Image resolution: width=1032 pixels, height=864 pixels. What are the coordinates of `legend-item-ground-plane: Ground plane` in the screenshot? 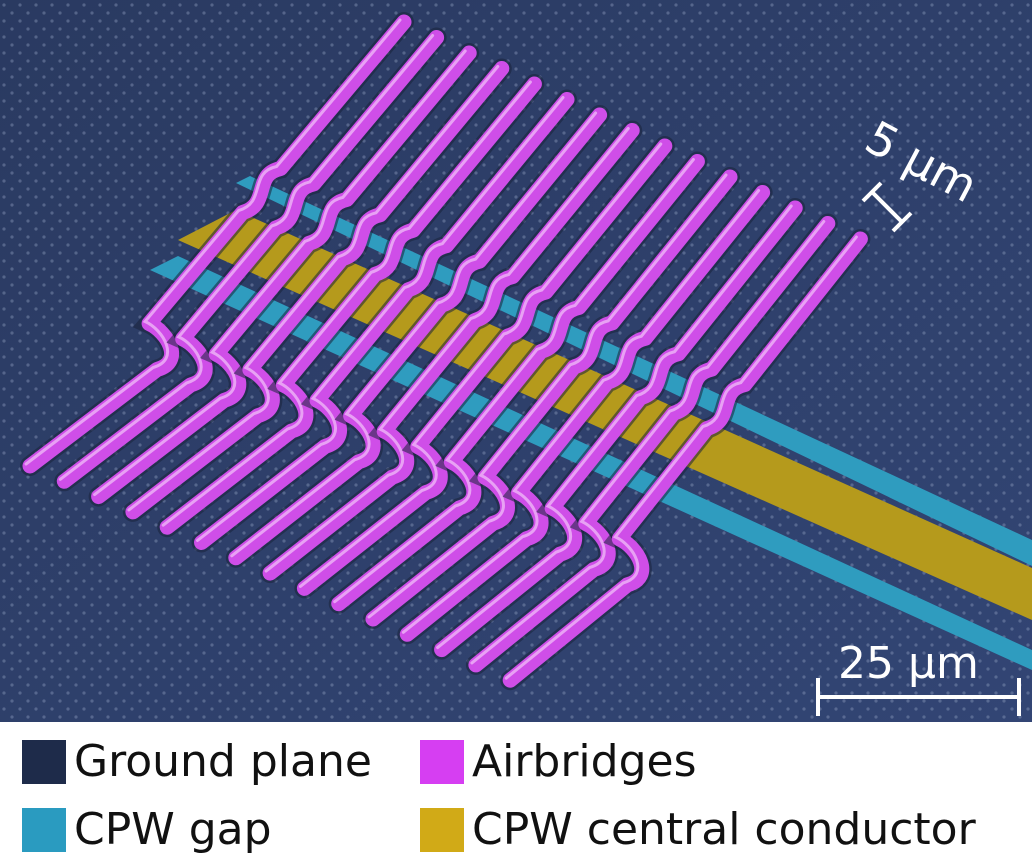 It's located at (197, 762).